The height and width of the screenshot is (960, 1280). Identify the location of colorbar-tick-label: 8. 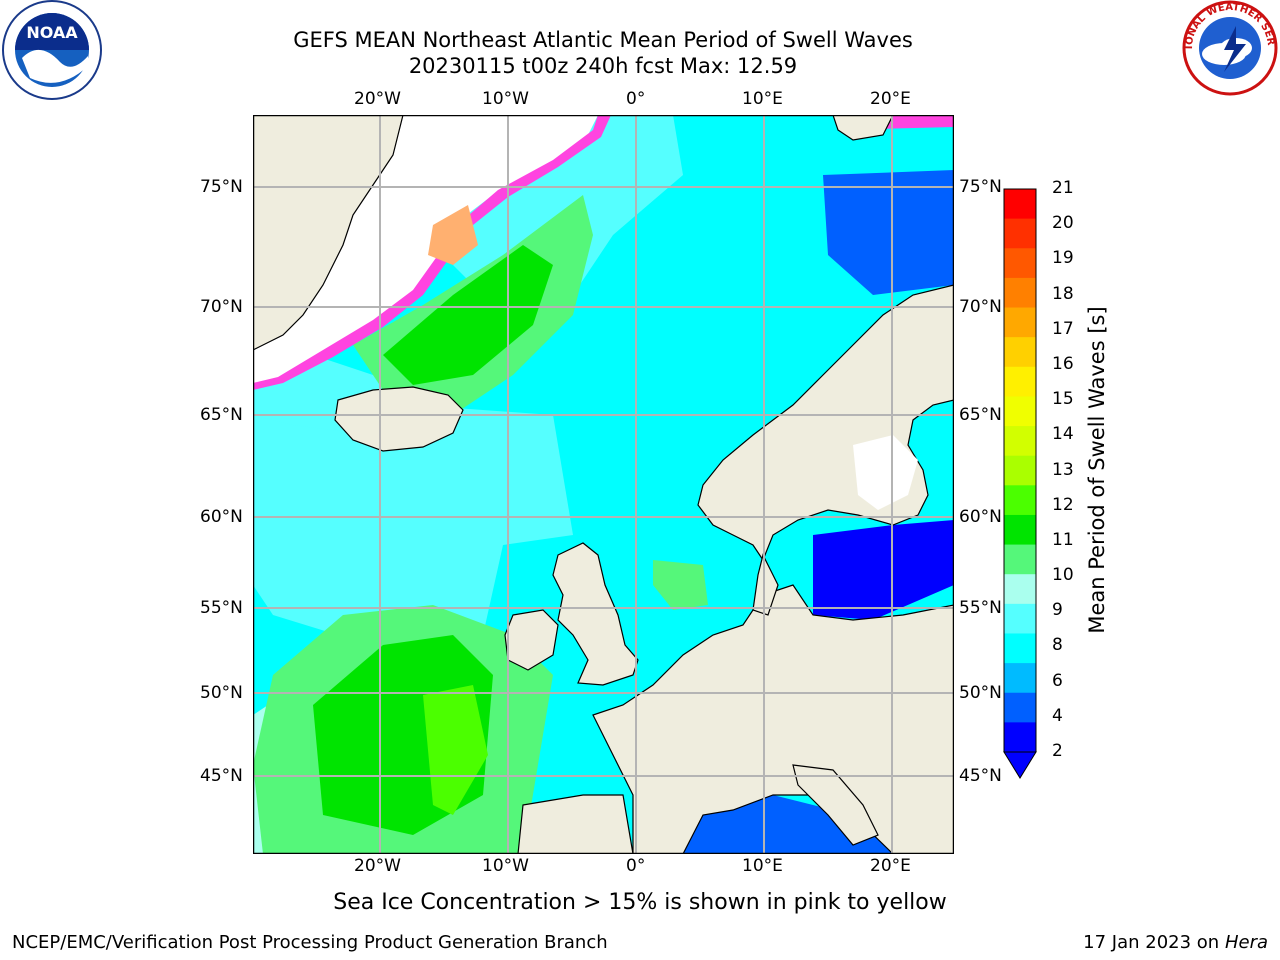
(1057, 645).